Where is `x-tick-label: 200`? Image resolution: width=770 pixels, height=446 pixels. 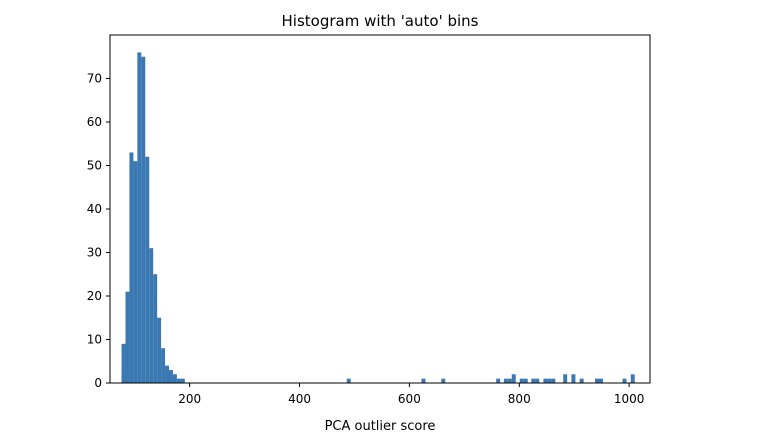
x-tick-label: 200 is located at coordinates (189, 399).